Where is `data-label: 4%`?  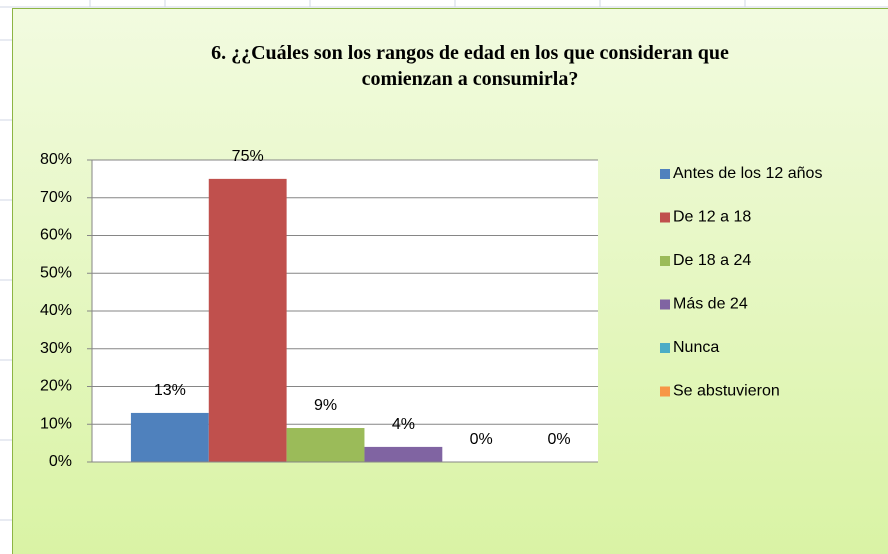
data-label: 4% is located at coordinates (403, 424).